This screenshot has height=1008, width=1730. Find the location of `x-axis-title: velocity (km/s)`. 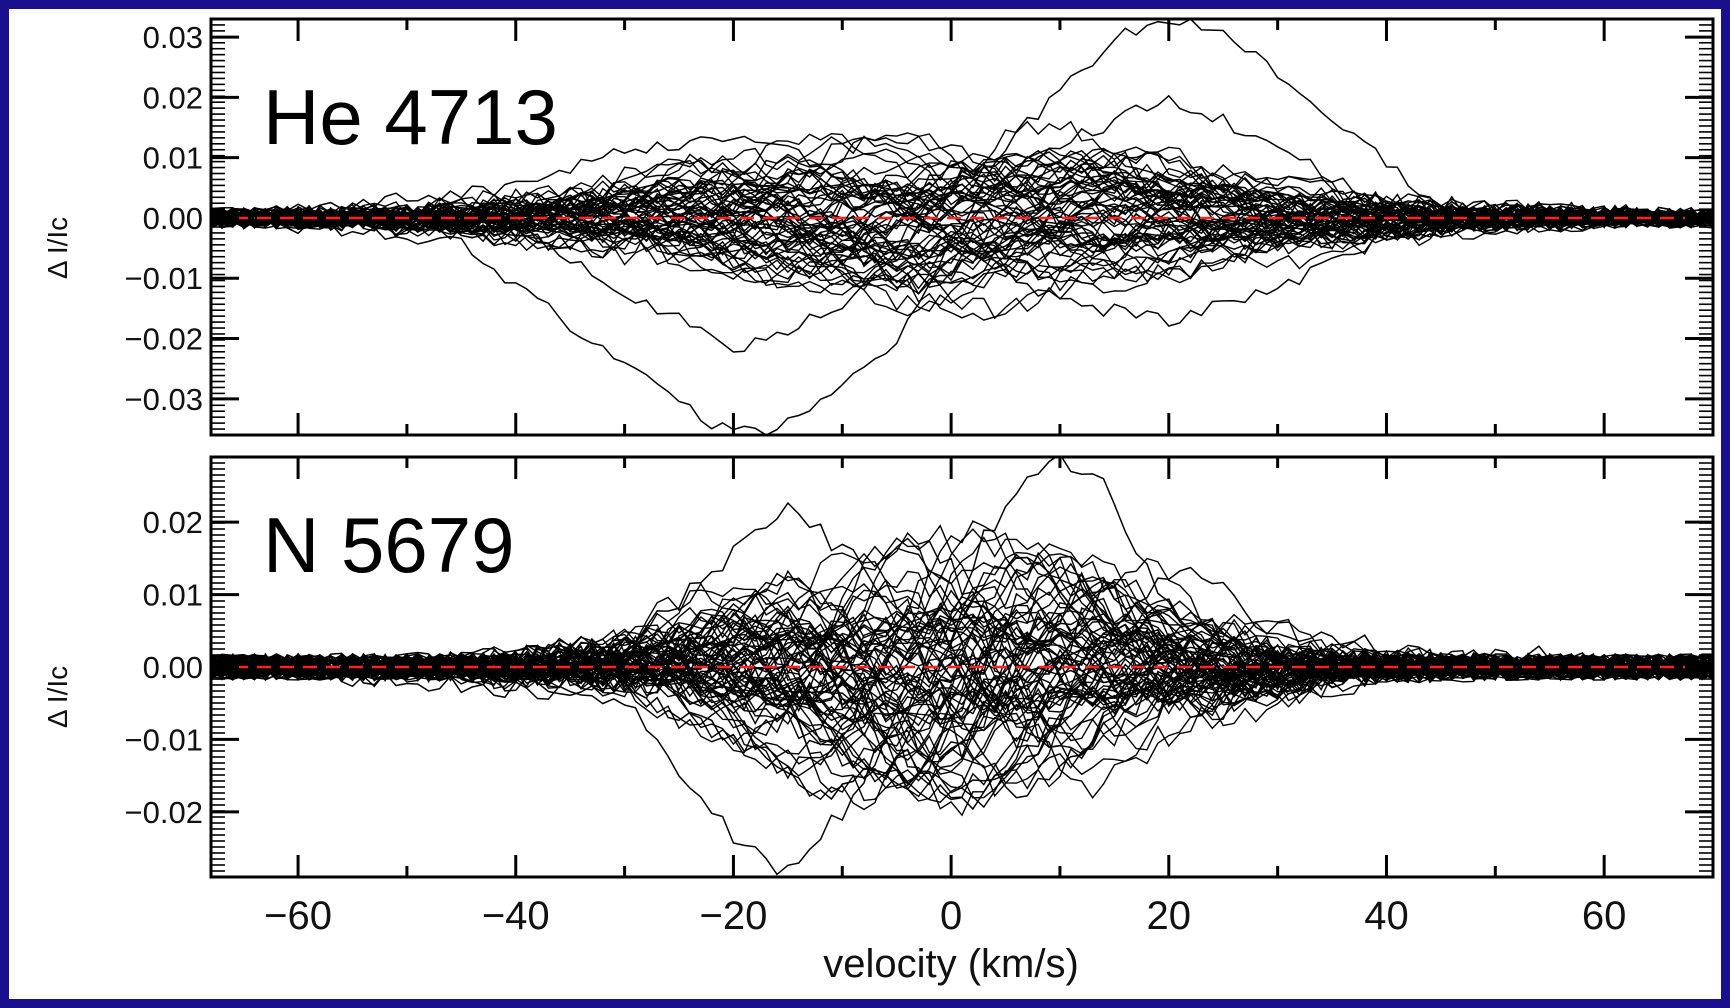

x-axis-title: velocity (km/s) is located at coordinates (951, 964).